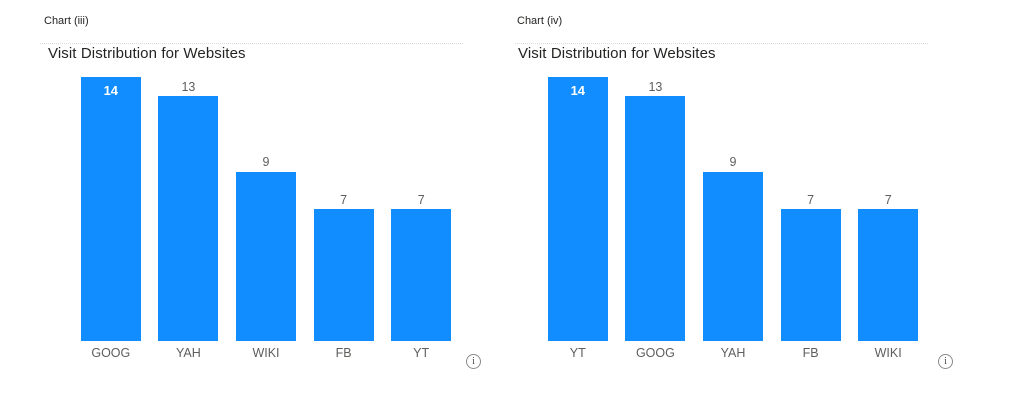 The width and height of the screenshot is (1024, 409). I want to click on bar-slot-goog: 13, so click(656, 204).